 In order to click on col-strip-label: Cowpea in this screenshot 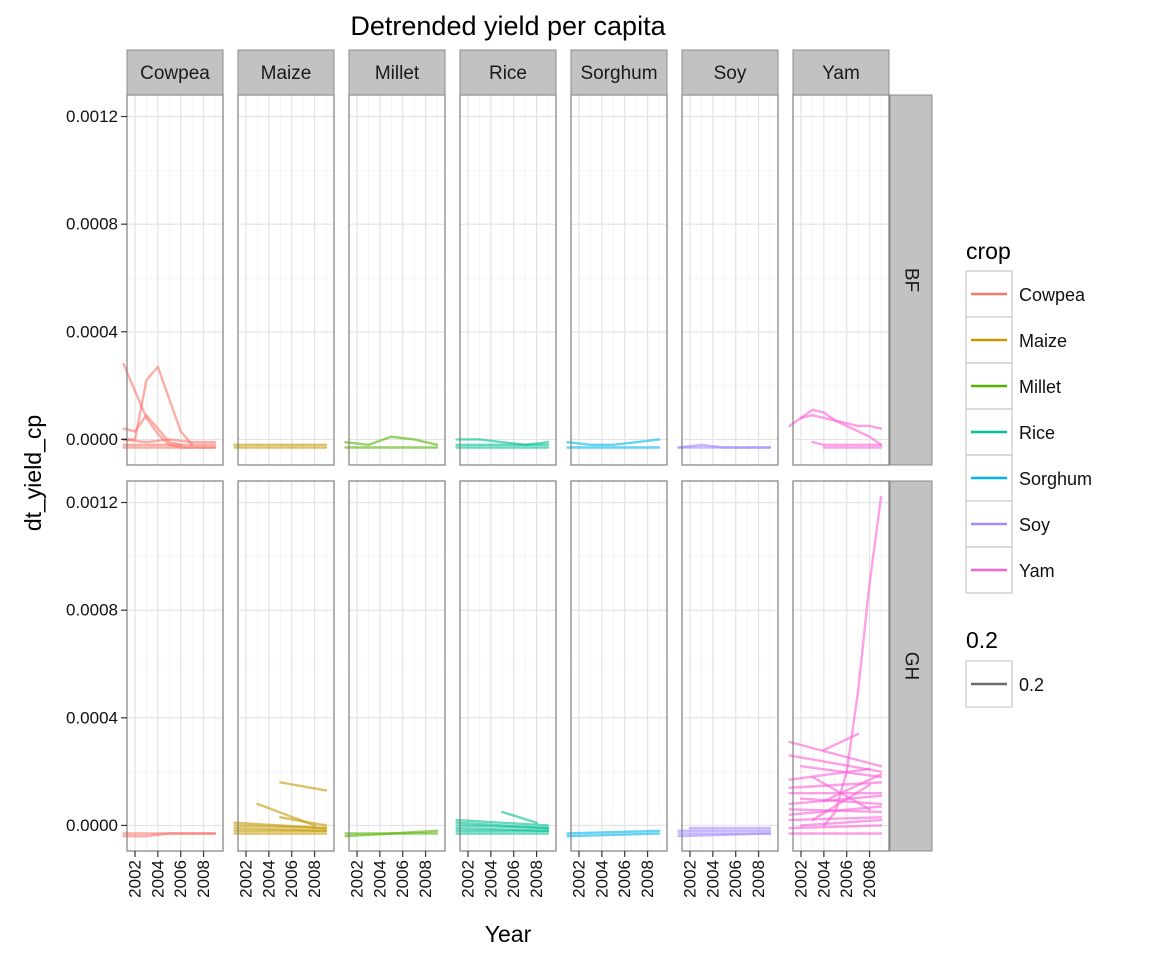, I will do `click(175, 73)`.